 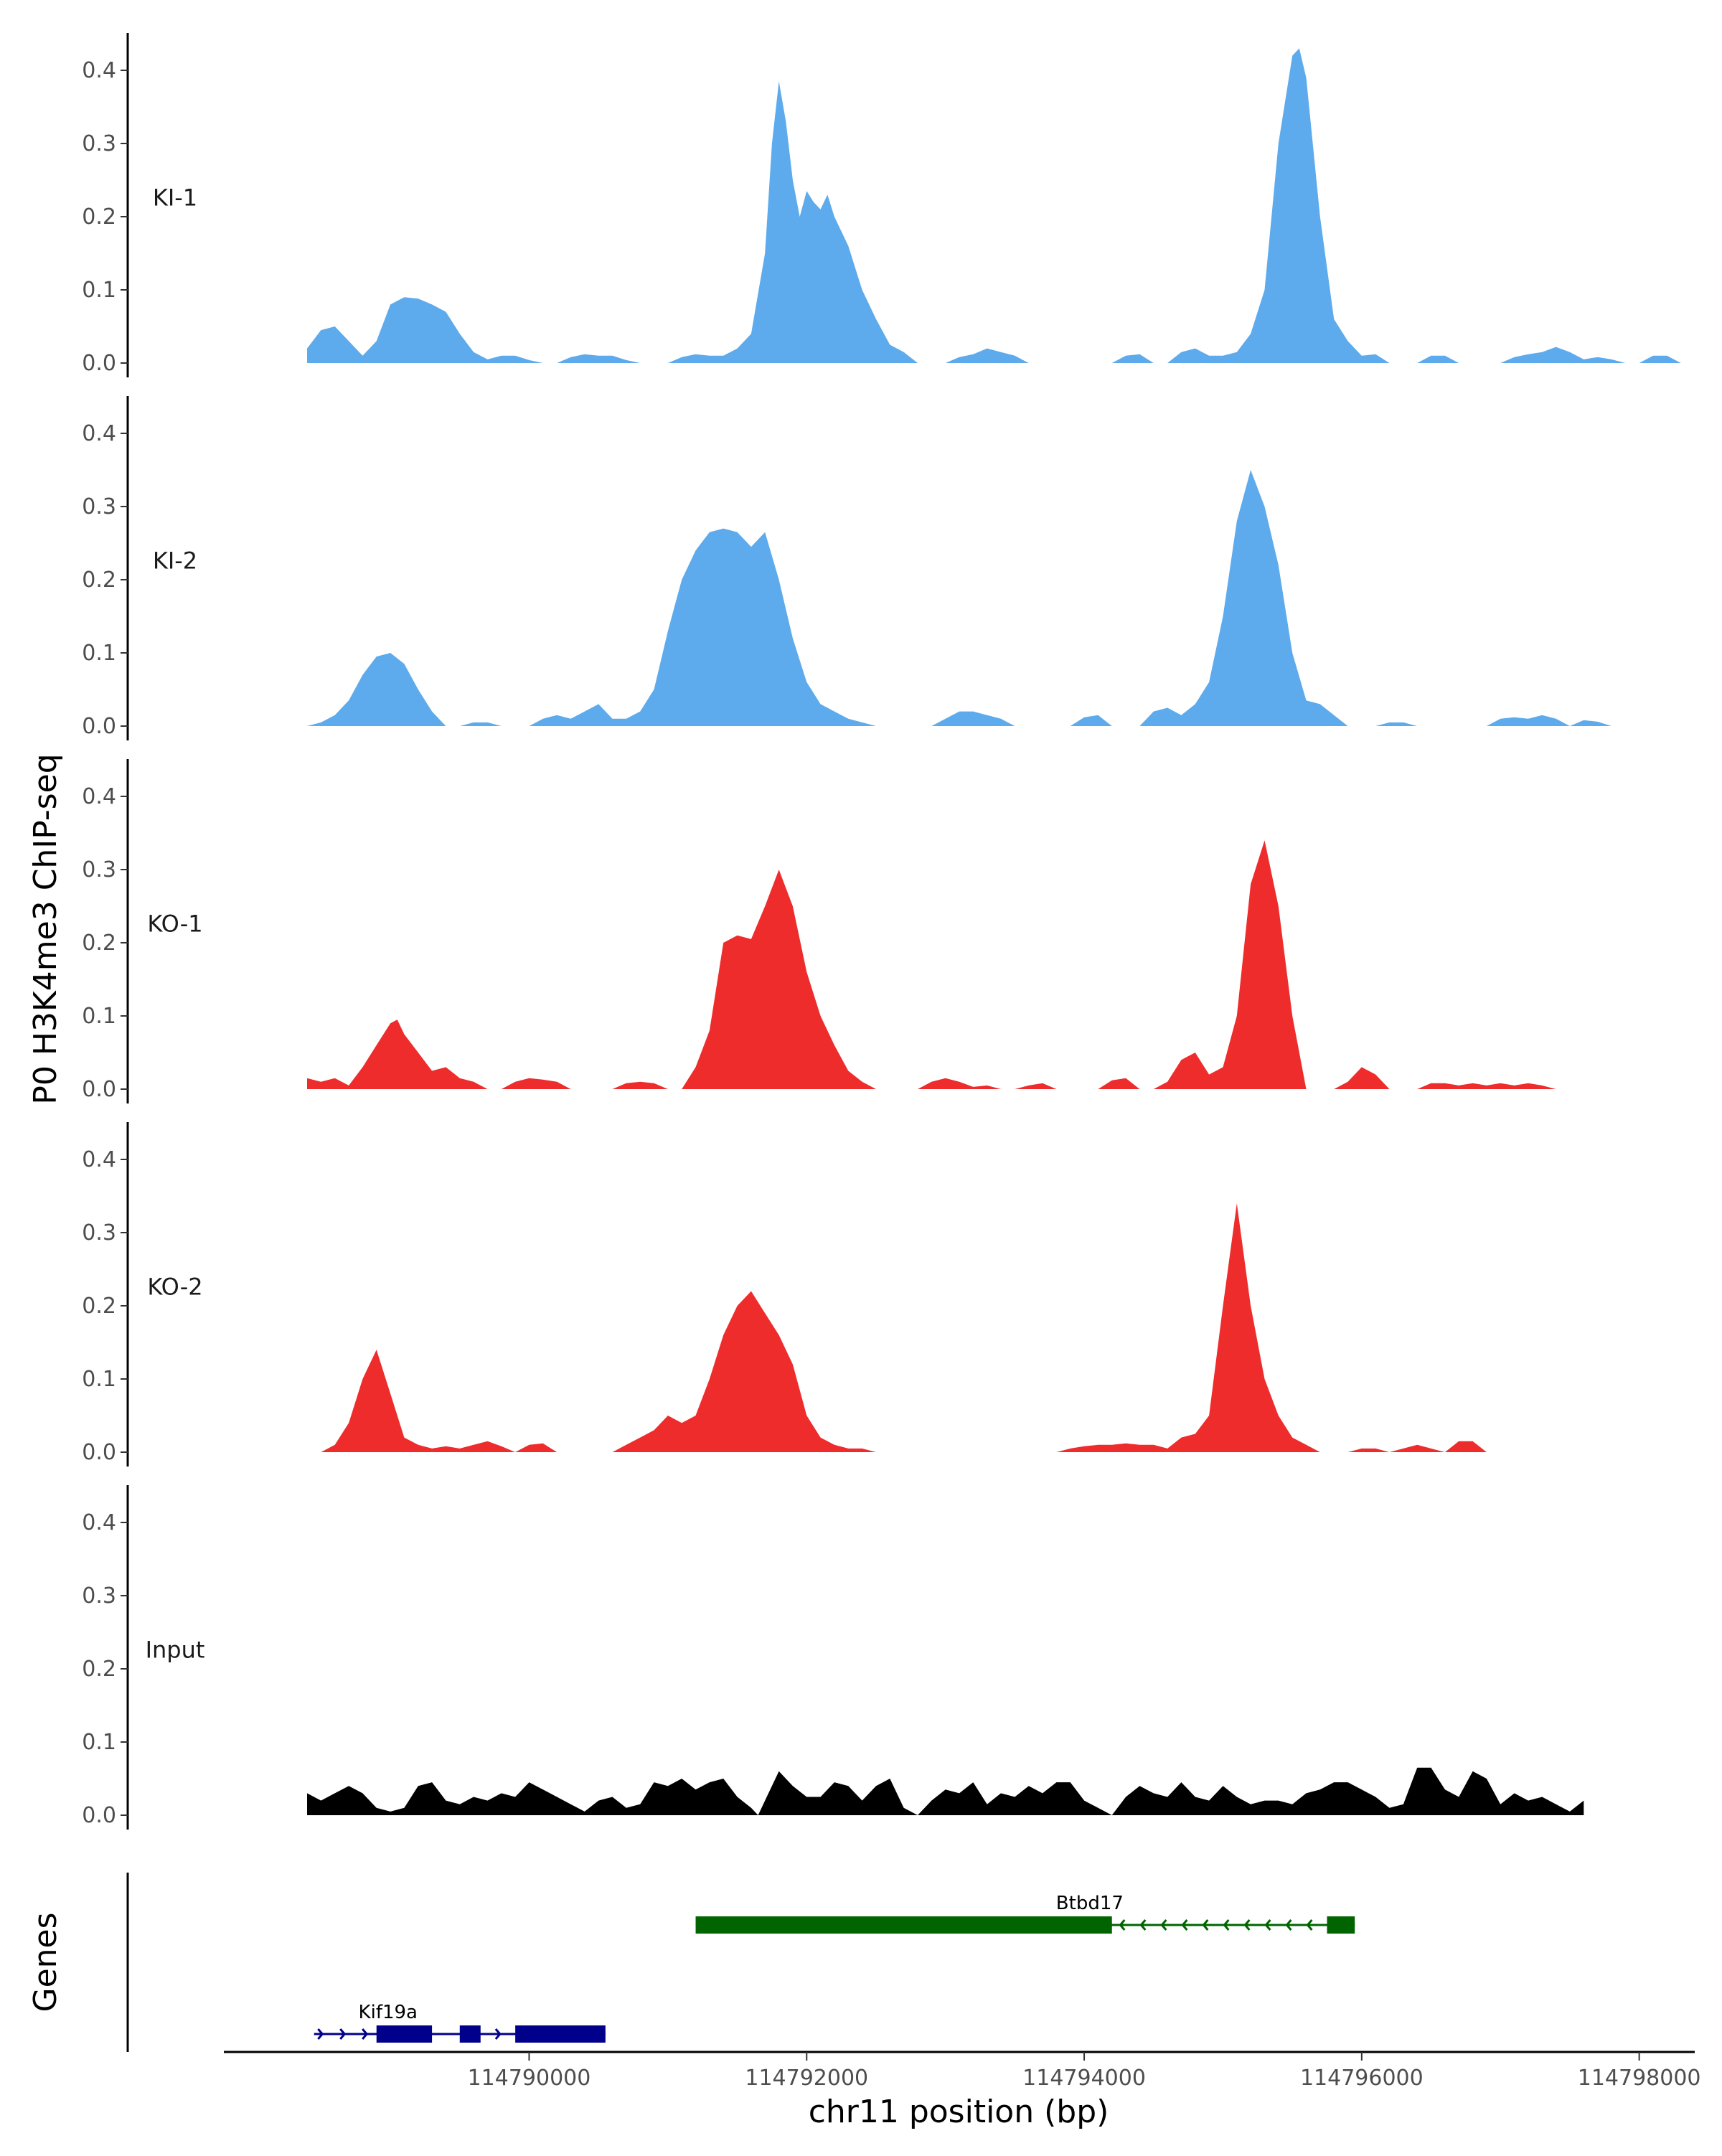 I want to click on y-axis-title: P0 H3K4me3 ChIP-seq, so click(x=46, y=929).